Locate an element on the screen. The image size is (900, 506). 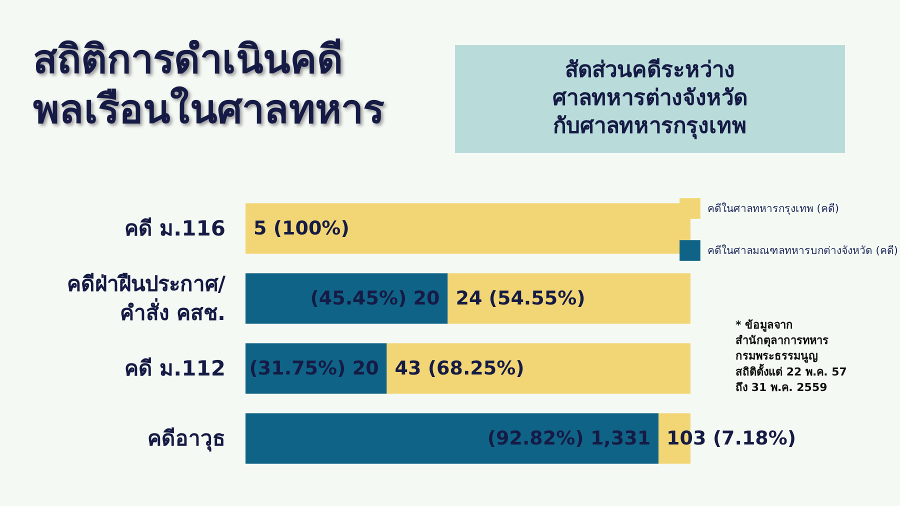
chart-title: สถิติการดำเนินคดี พลเรือนในศาลทหาร is located at coordinates (208, 85).